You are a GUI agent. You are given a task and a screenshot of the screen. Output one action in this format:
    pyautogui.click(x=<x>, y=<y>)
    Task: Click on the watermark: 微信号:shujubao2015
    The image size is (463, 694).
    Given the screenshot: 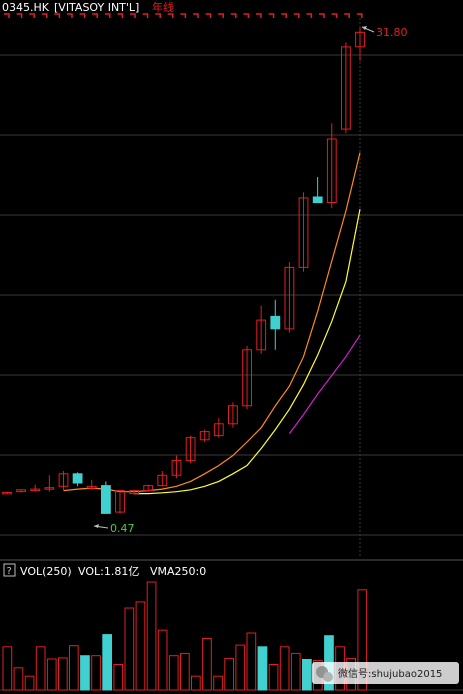 What is the action you would take?
    pyautogui.click(x=385, y=673)
    